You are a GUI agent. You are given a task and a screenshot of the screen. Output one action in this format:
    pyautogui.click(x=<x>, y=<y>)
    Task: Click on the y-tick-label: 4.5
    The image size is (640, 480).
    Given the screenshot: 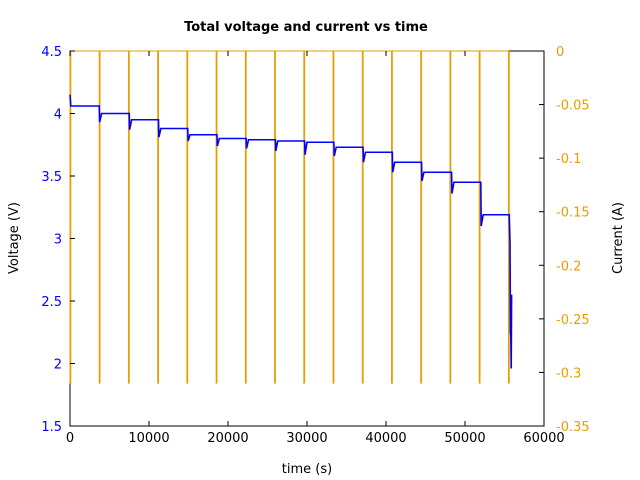 What is the action you would take?
    pyautogui.click(x=51, y=52)
    